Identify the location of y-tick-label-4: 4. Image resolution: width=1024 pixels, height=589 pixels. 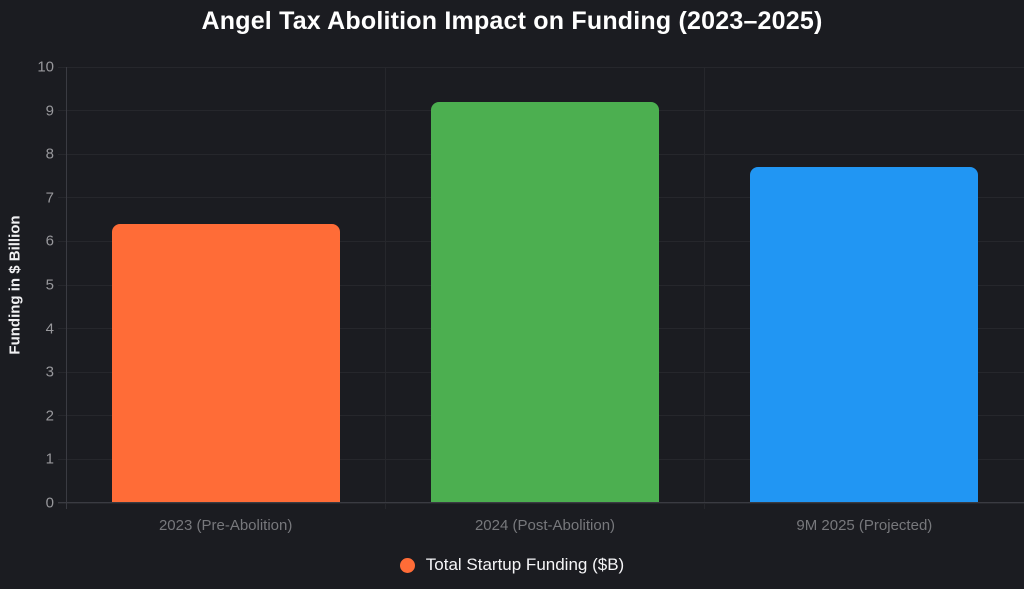
(49, 329).